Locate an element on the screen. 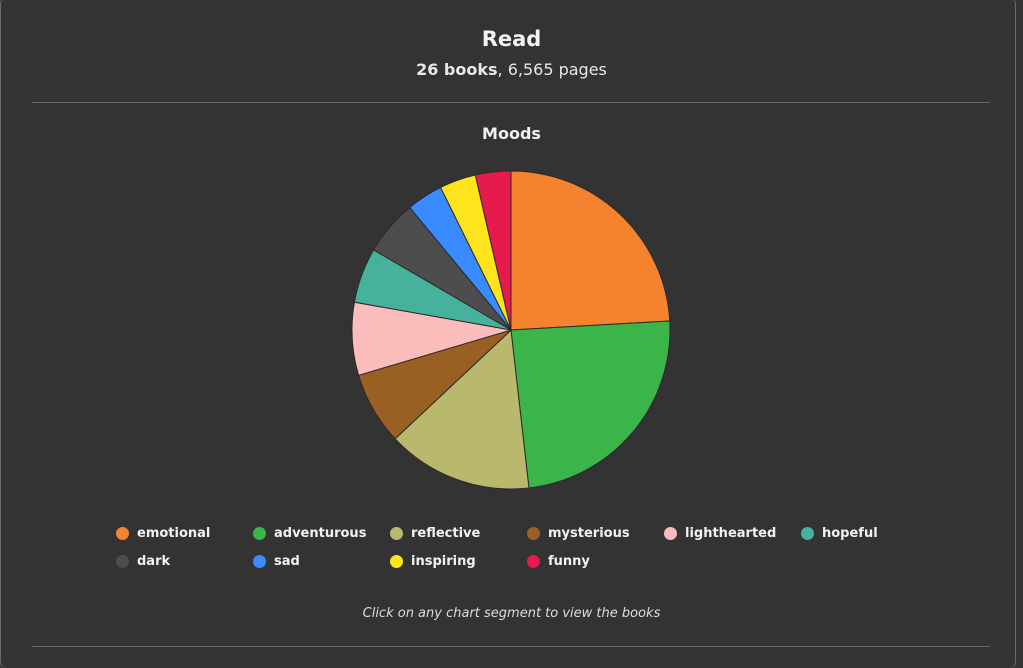  pie-slice-adventurous is located at coordinates (590, 404).